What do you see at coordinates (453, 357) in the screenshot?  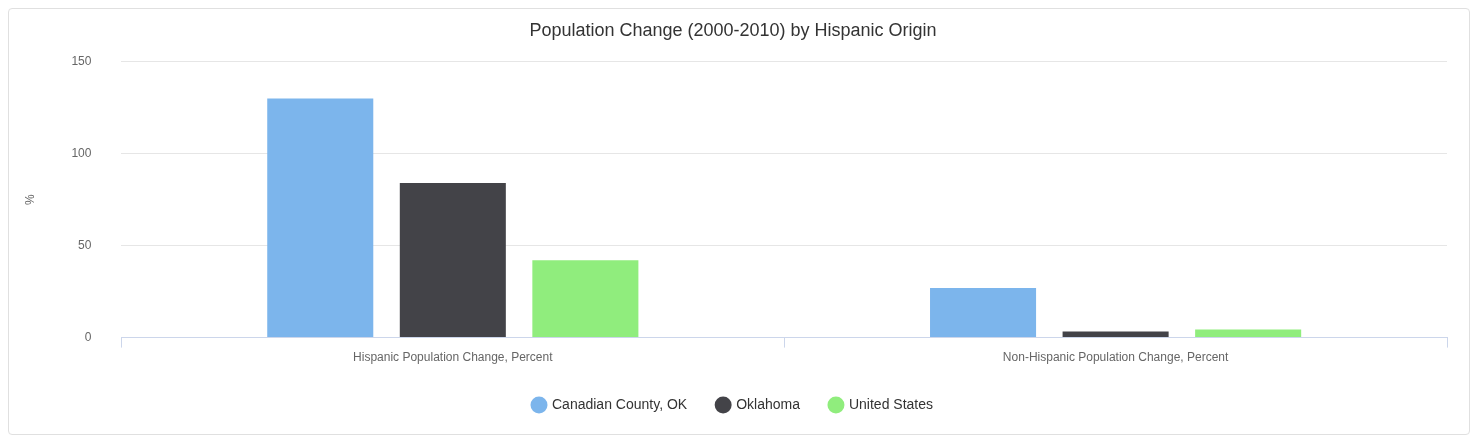 I see `x-tick-label: Hispanic Population Change, Percent` at bounding box center [453, 357].